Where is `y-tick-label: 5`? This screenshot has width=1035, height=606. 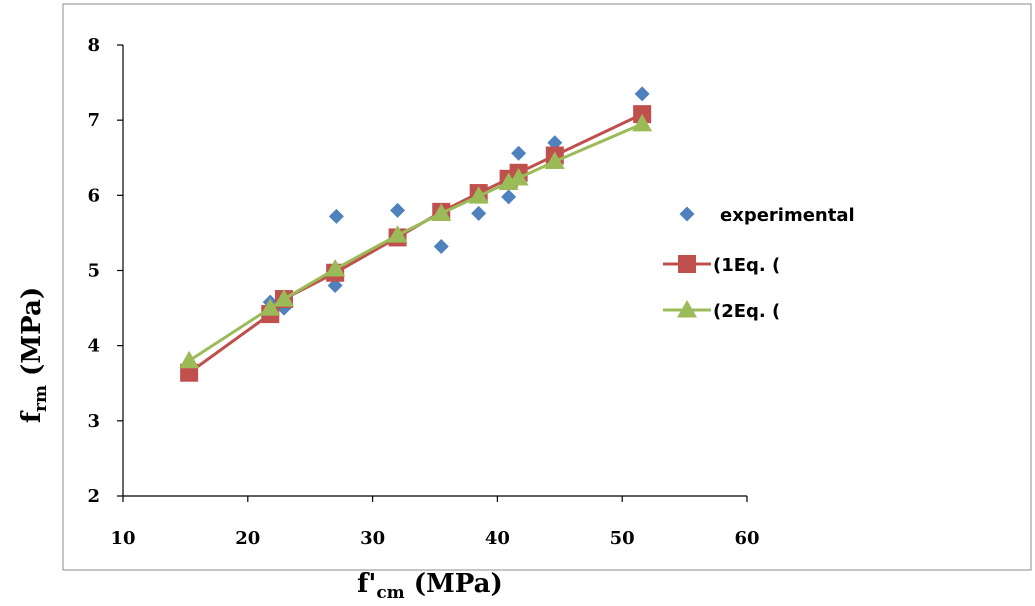 y-tick-label: 5 is located at coordinates (93, 271).